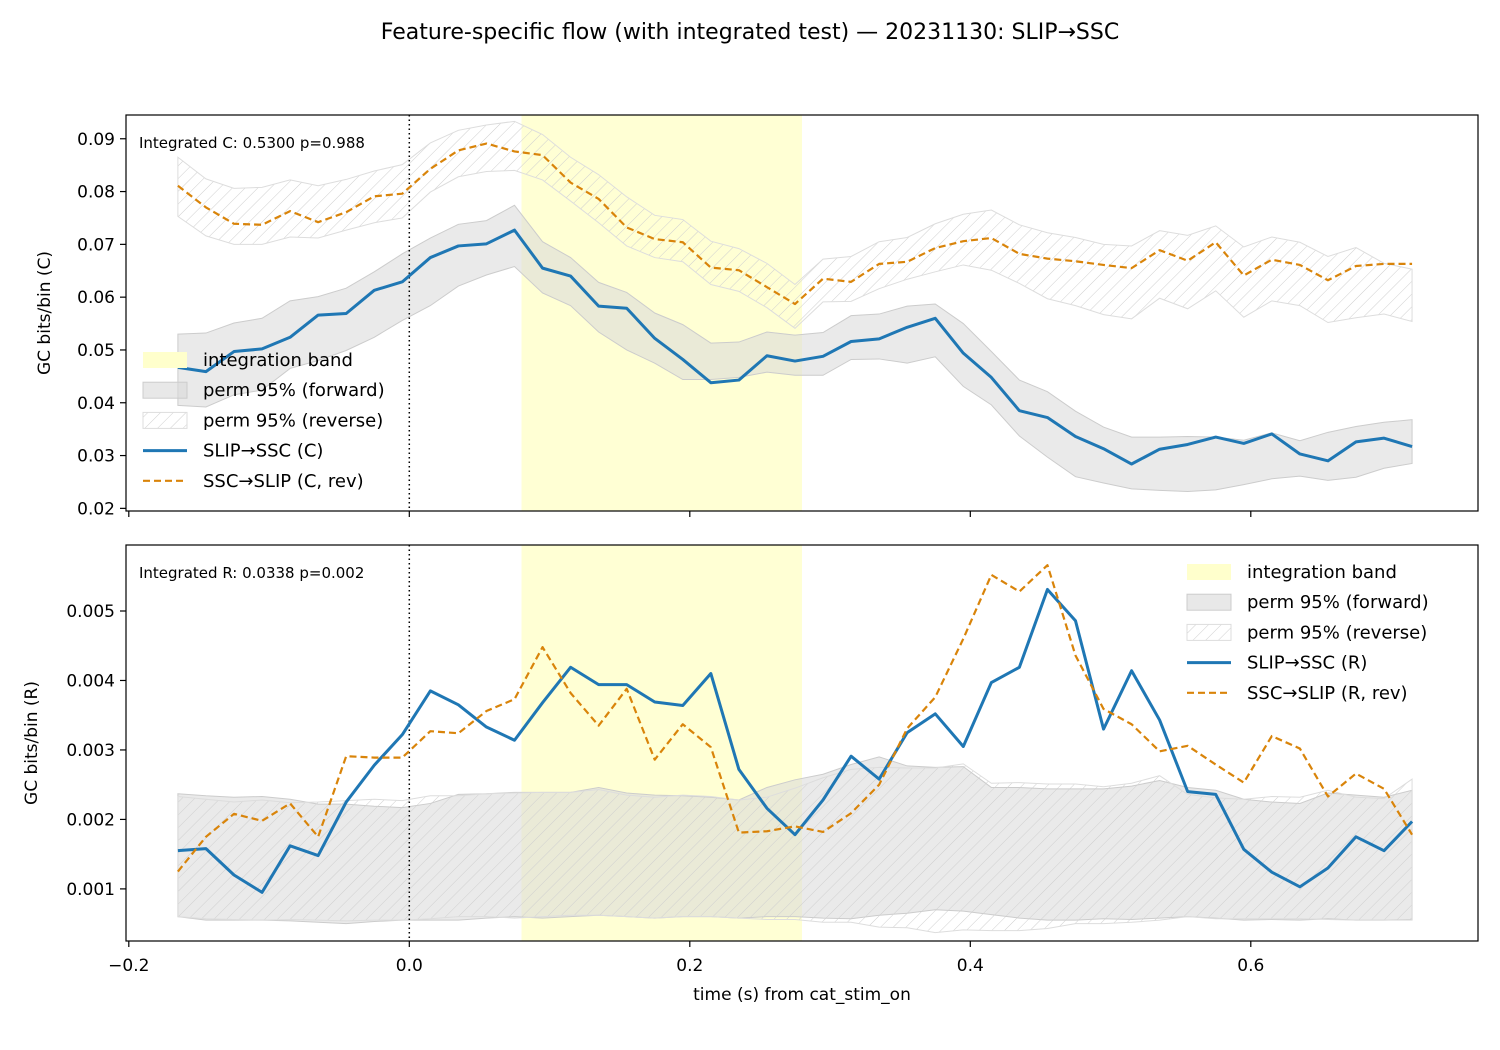 The image size is (1500, 1050). I want to click on series-line-reverse, so click(795, 224).